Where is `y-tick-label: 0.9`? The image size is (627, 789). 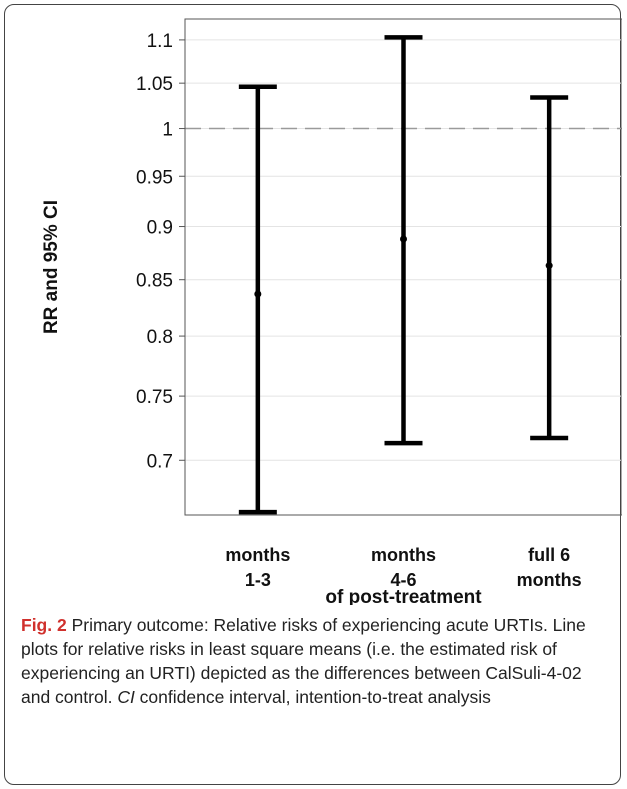
y-tick-label: 0.9 is located at coordinates (160, 228).